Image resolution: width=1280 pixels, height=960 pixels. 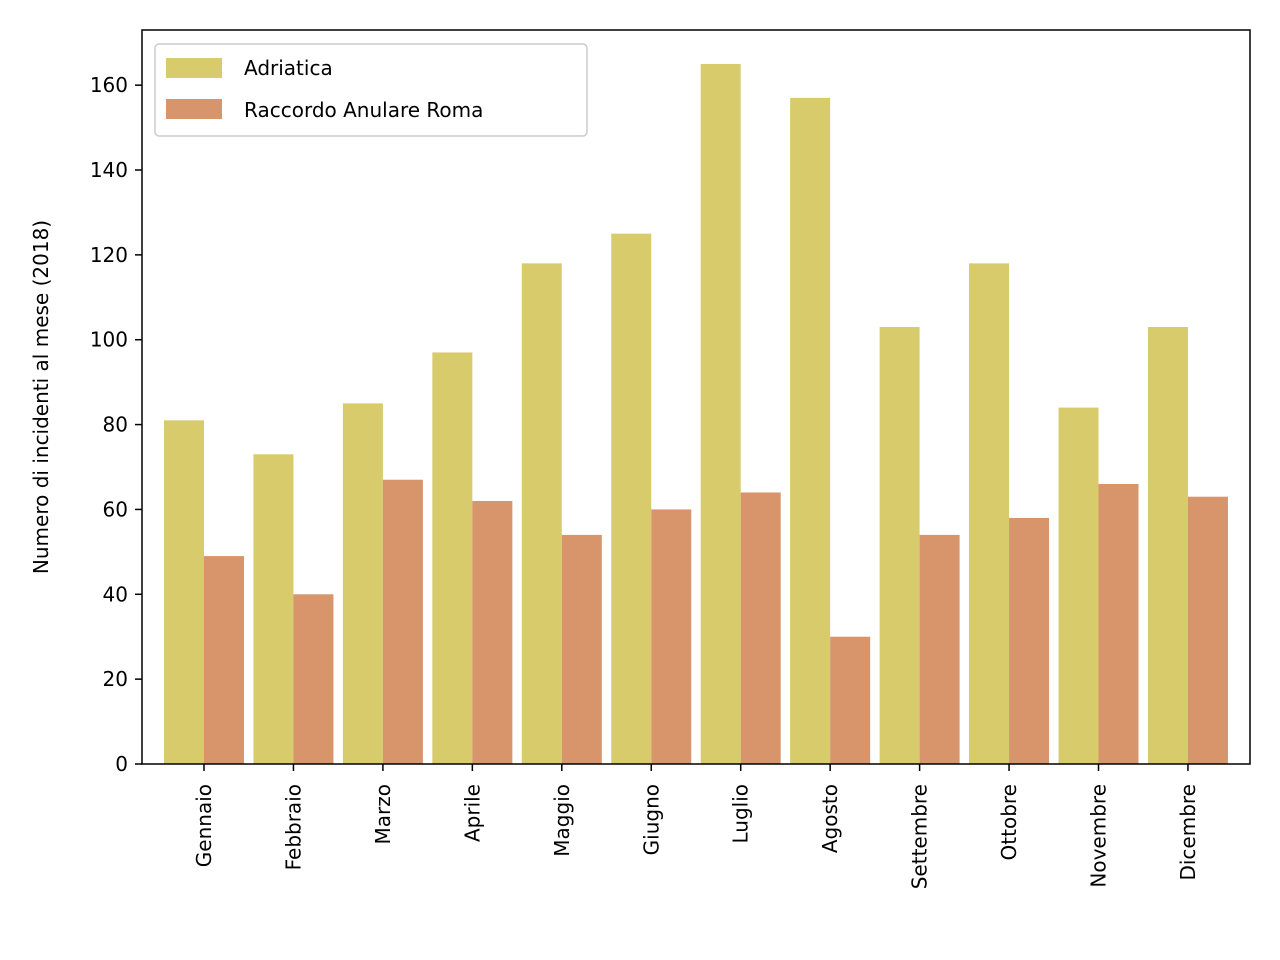 I want to click on legend-box, so click(x=371, y=90).